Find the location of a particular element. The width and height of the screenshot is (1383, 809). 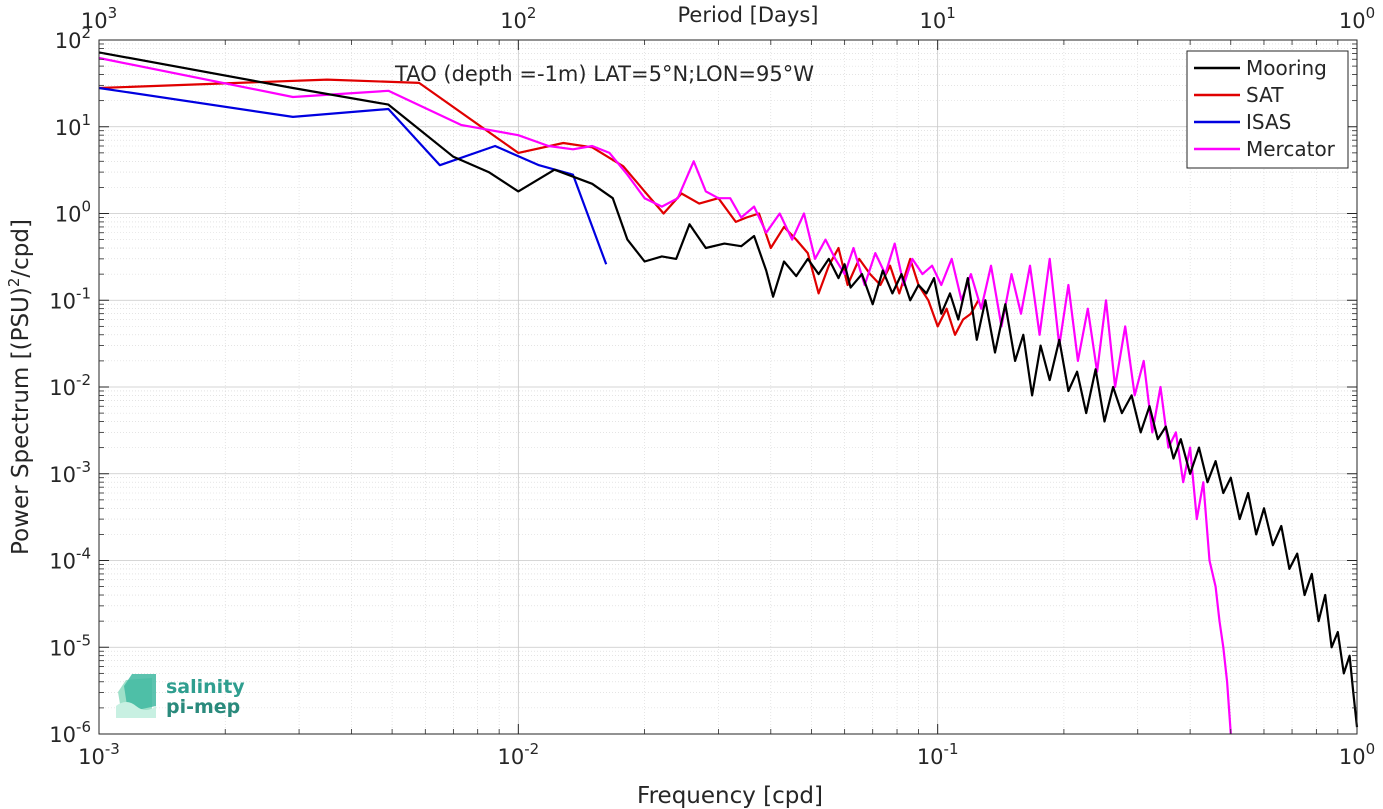

x2-tick-label: 10⁰ is located at coordinates (1357, 18).